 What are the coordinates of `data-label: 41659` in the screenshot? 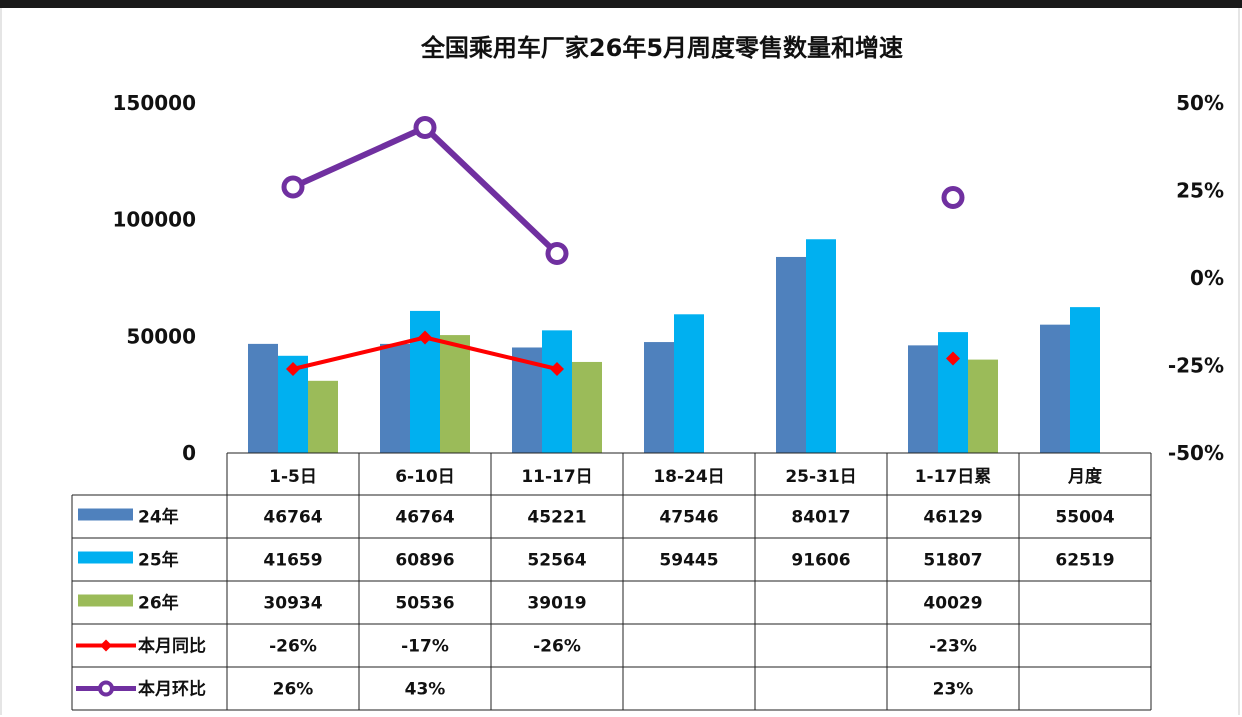 It's located at (292, 561).